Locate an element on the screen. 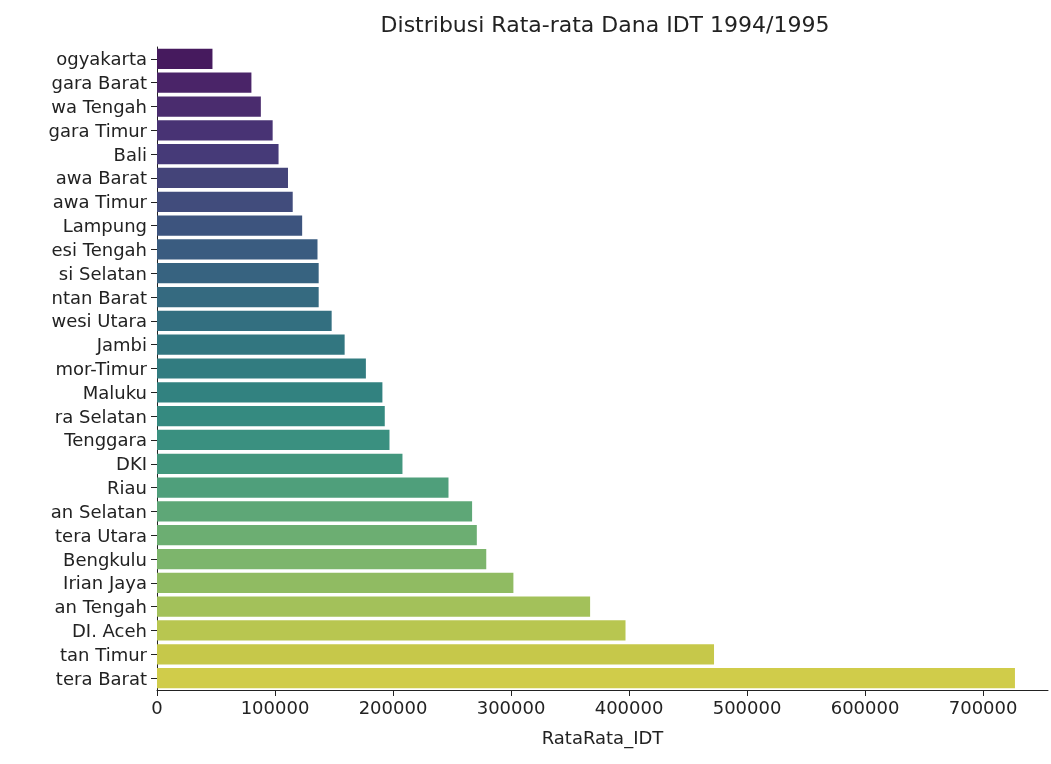 The image size is (1051, 764). x-tick-label: 100000 is located at coordinates (275, 707).